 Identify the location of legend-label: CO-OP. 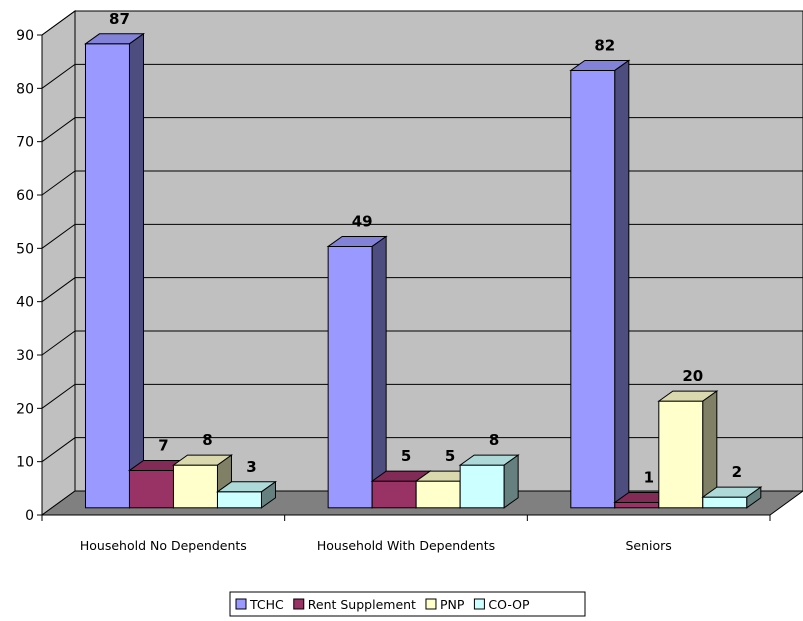
(509, 604).